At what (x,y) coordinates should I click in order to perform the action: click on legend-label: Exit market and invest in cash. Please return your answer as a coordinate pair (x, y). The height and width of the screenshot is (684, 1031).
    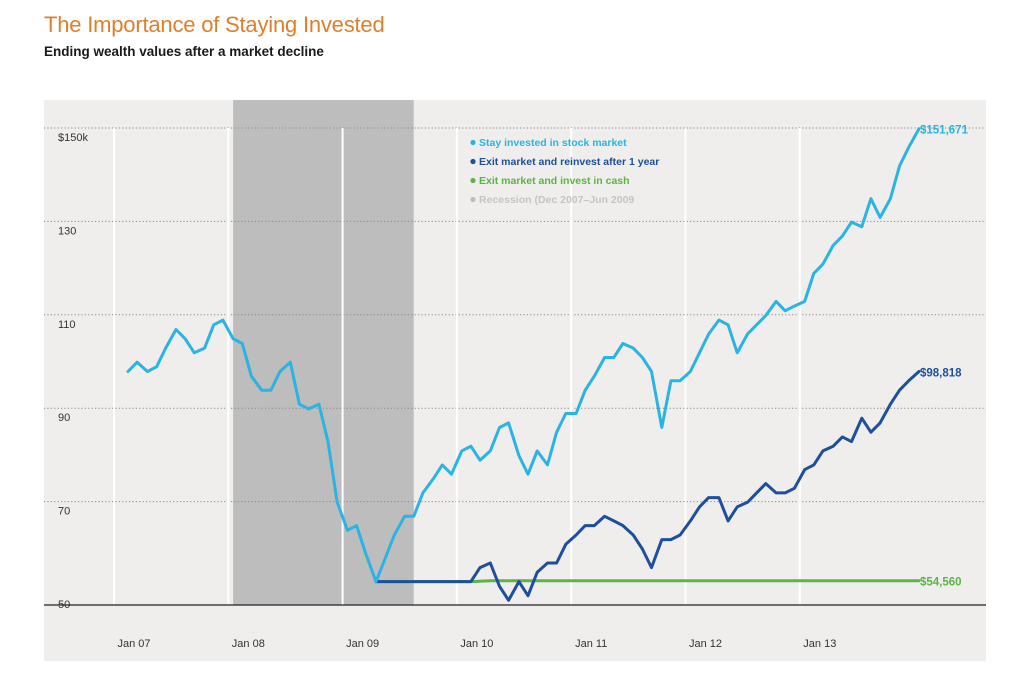
    Looking at the image, I should click on (554, 181).